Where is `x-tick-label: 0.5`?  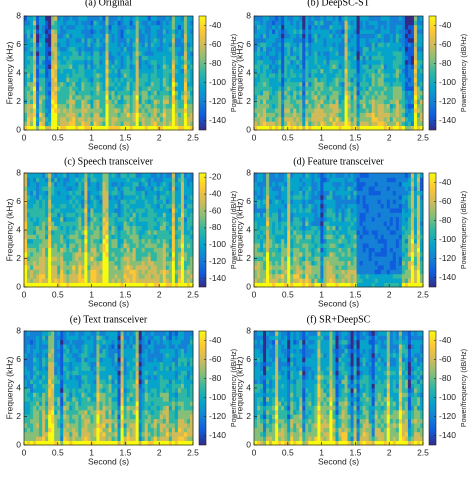 x-tick-label: 0.5 is located at coordinates (288, 137).